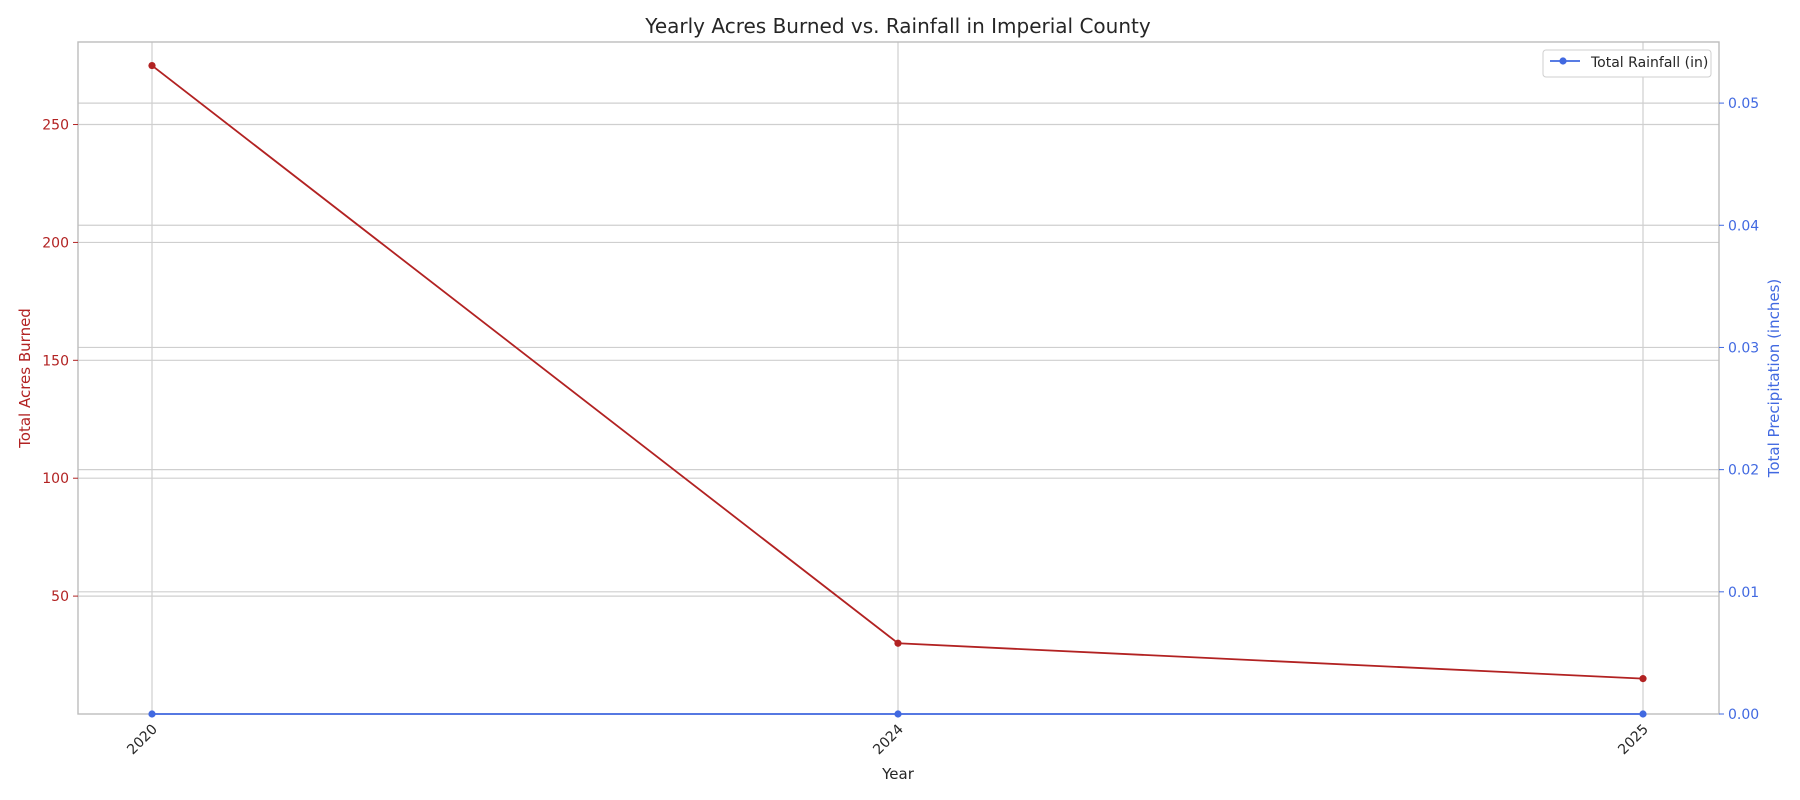 This screenshot has width=1800, height=800. What do you see at coordinates (152, 65) in the screenshot?
I see `acres-burned-point-2020` at bounding box center [152, 65].